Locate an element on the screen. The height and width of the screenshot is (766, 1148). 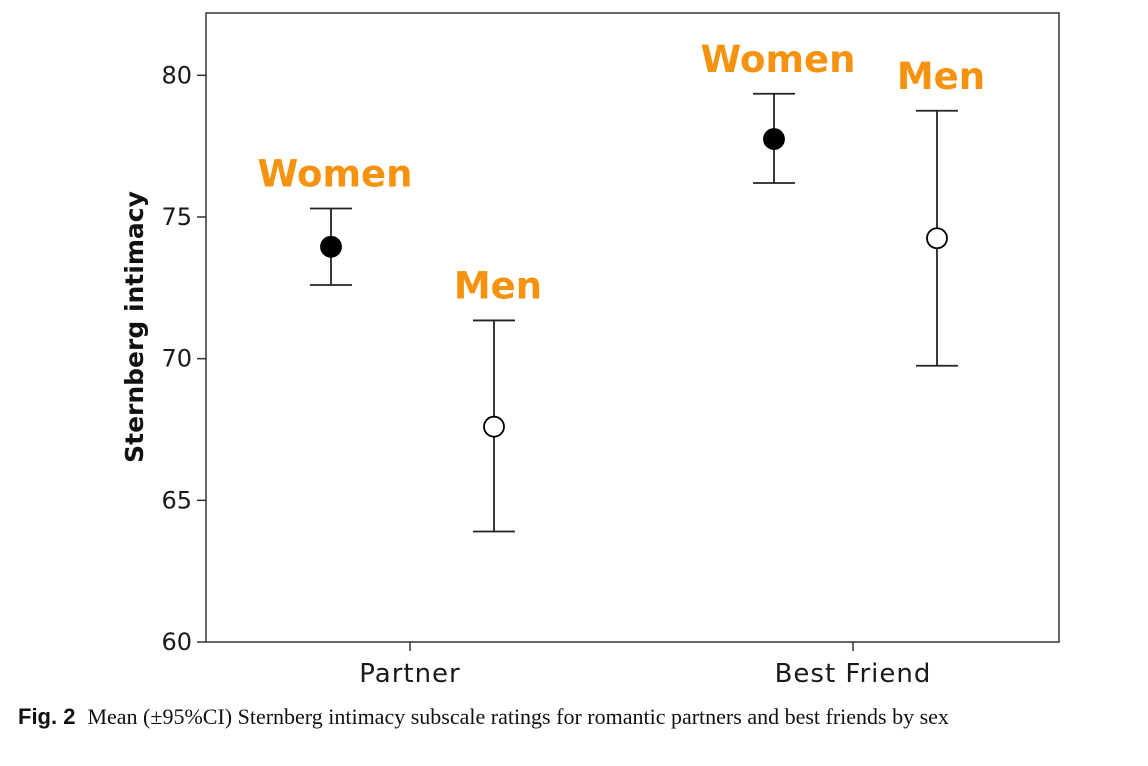
figure-number: Fig. 2 is located at coordinates (47, 716).